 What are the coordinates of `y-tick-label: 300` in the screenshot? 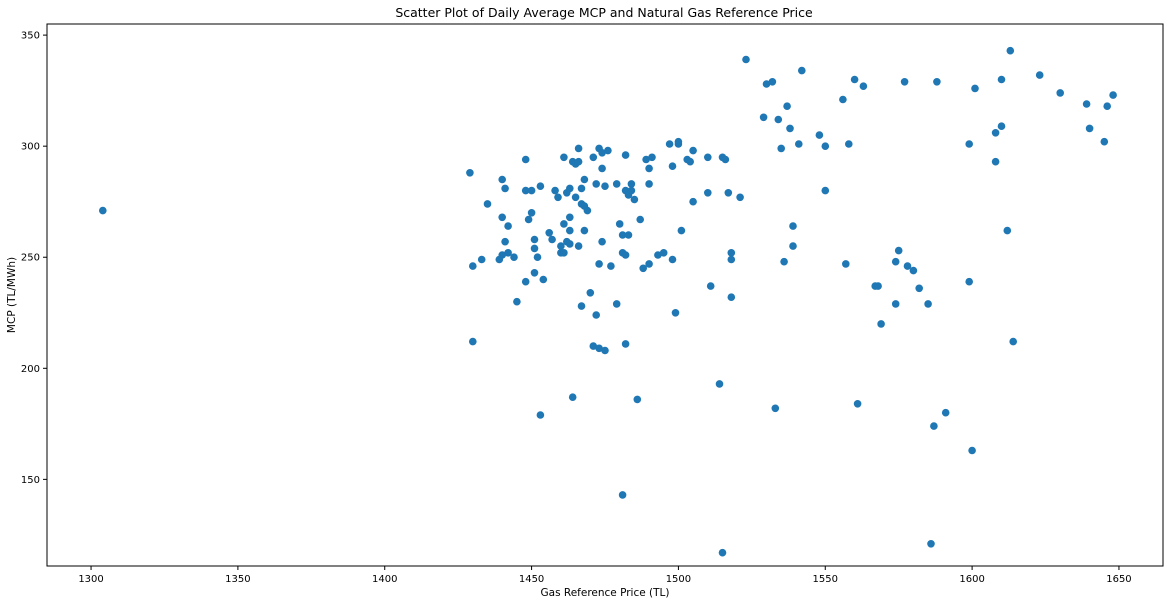 It's located at (30, 147).